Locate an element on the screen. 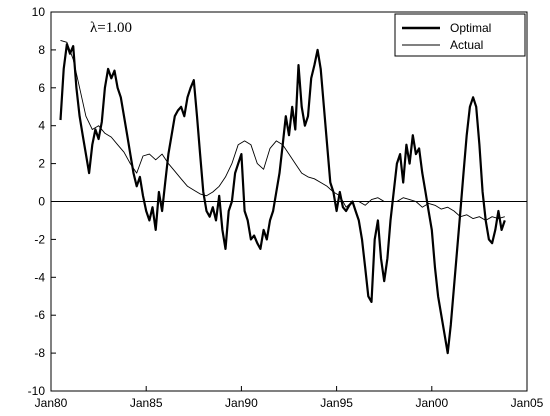 The height and width of the screenshot is (416, 550). legend: Optimal Actual is located at coordinates (460, 35).